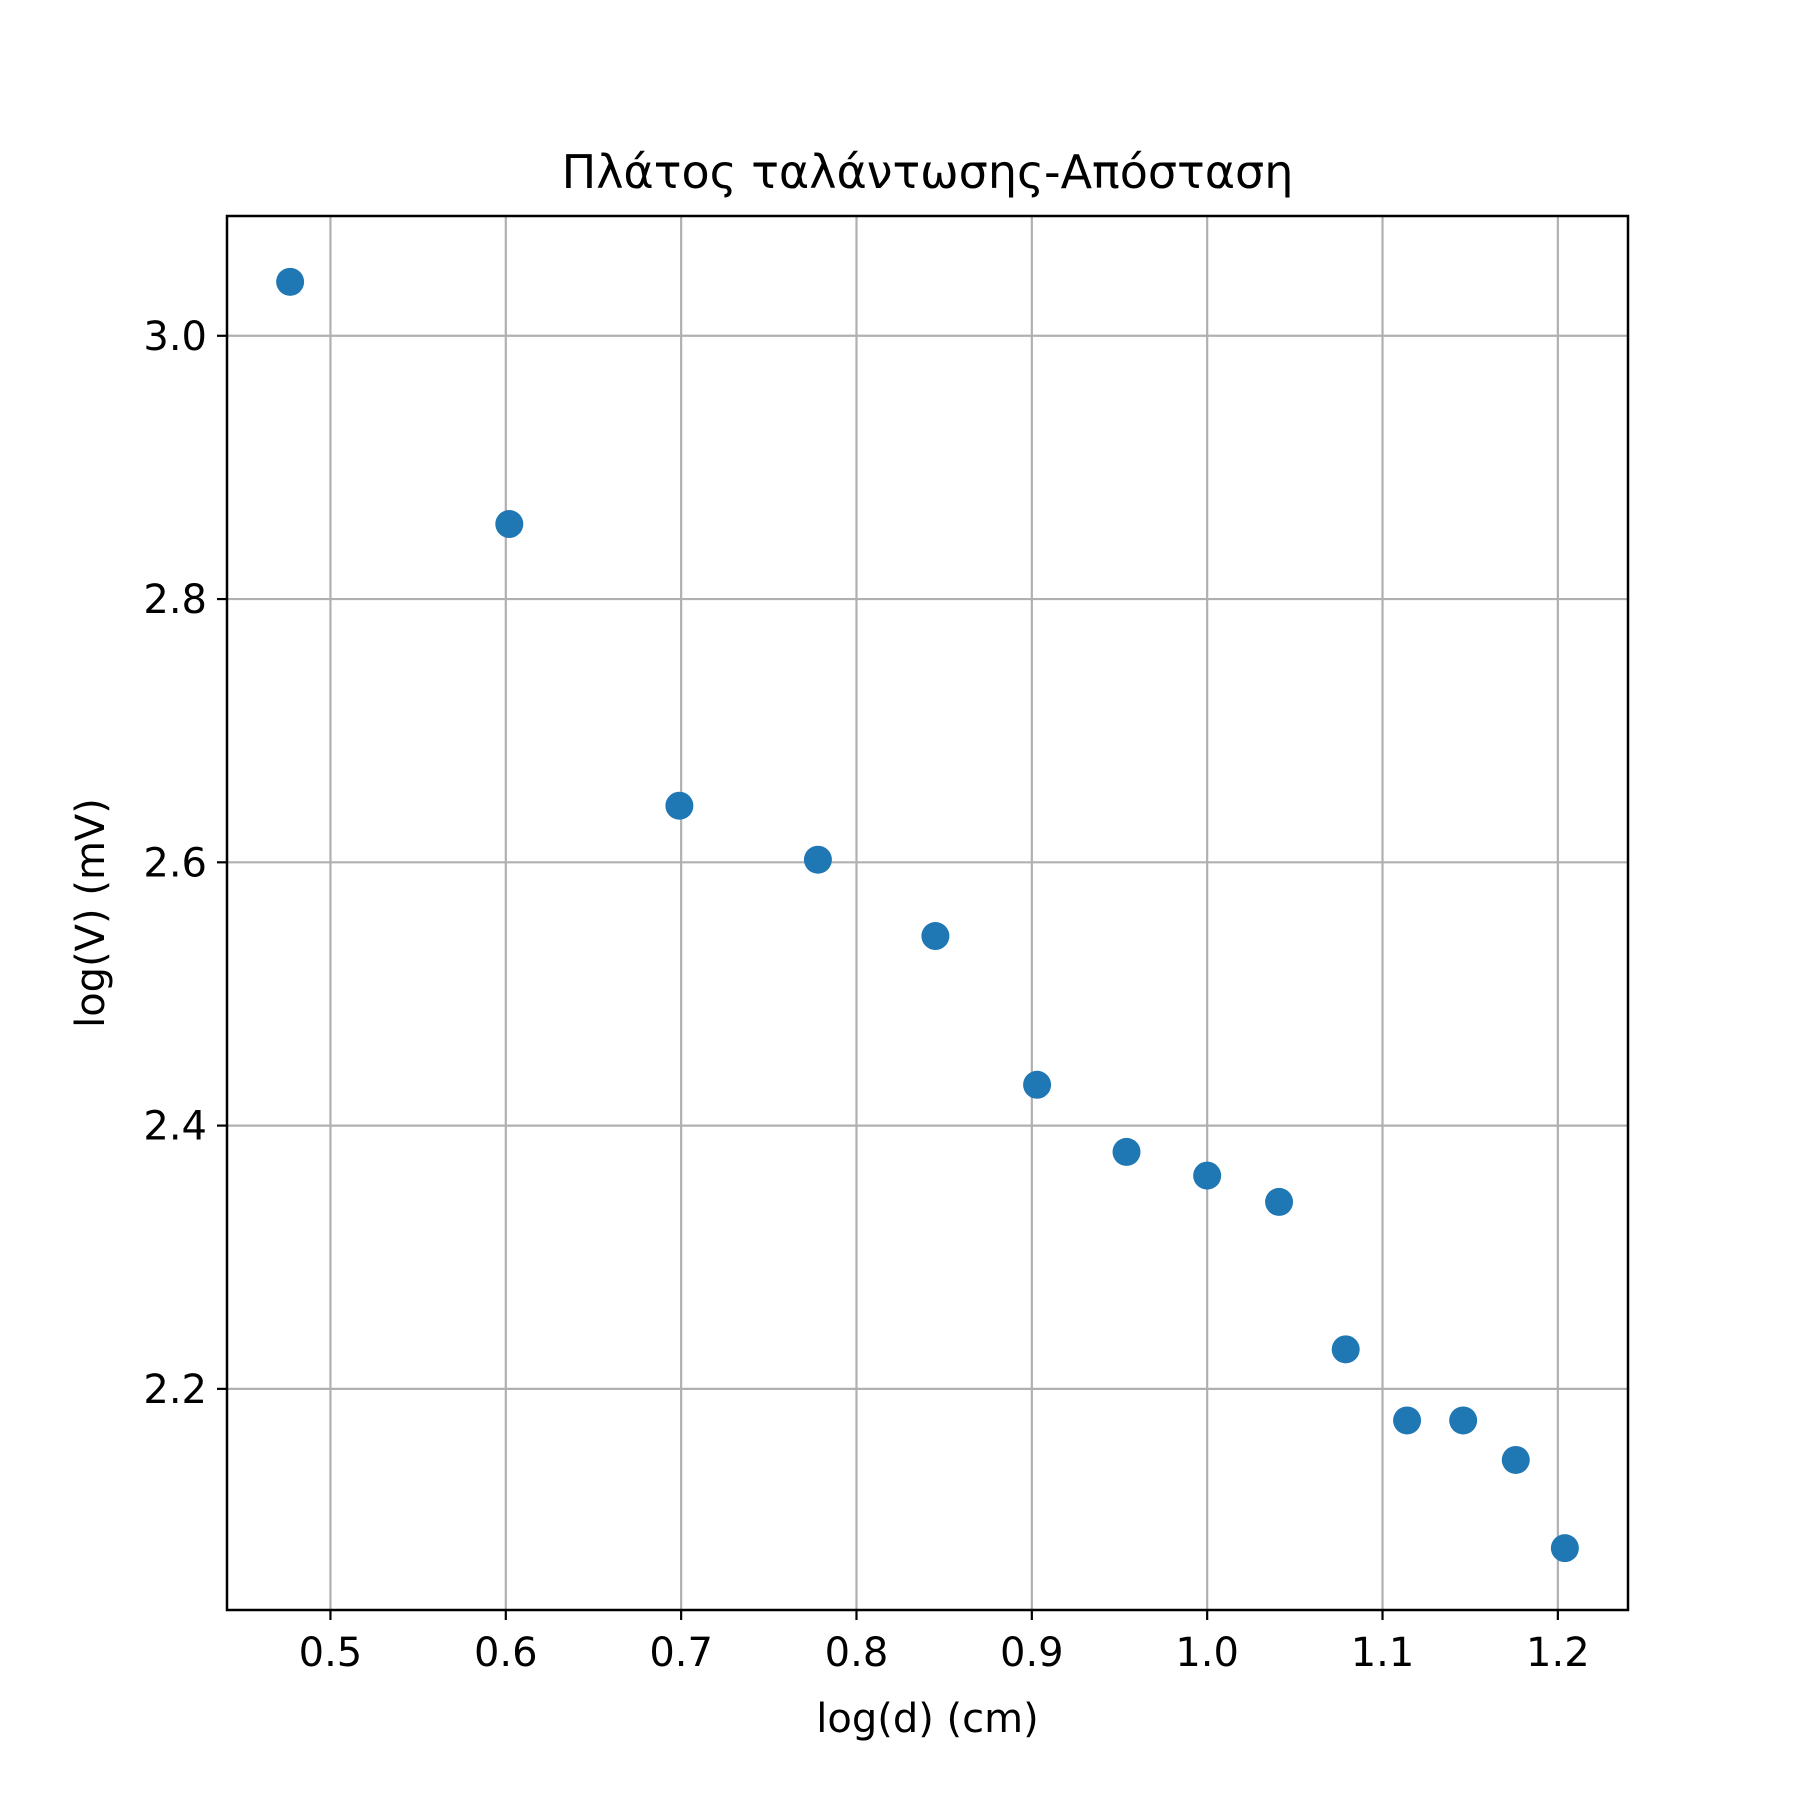 Image resolution: width=1800 pixels, height=1800 pixels. What do you see at coordinates (331, 1653) in the screenshot?
I see `x-tick-label: 0.5` at bounding box center [331, 1653].